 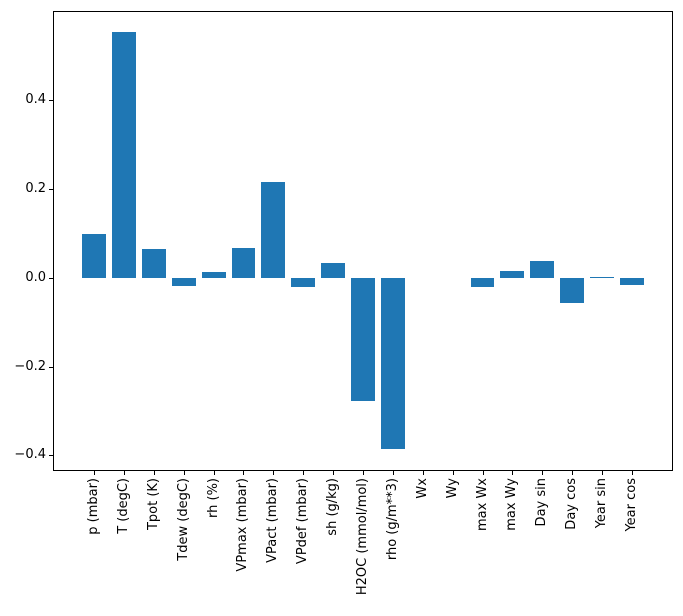 I want to click on x-tick-label-sh-g-kg: sh (g/kg), so click(x=333, y=507).